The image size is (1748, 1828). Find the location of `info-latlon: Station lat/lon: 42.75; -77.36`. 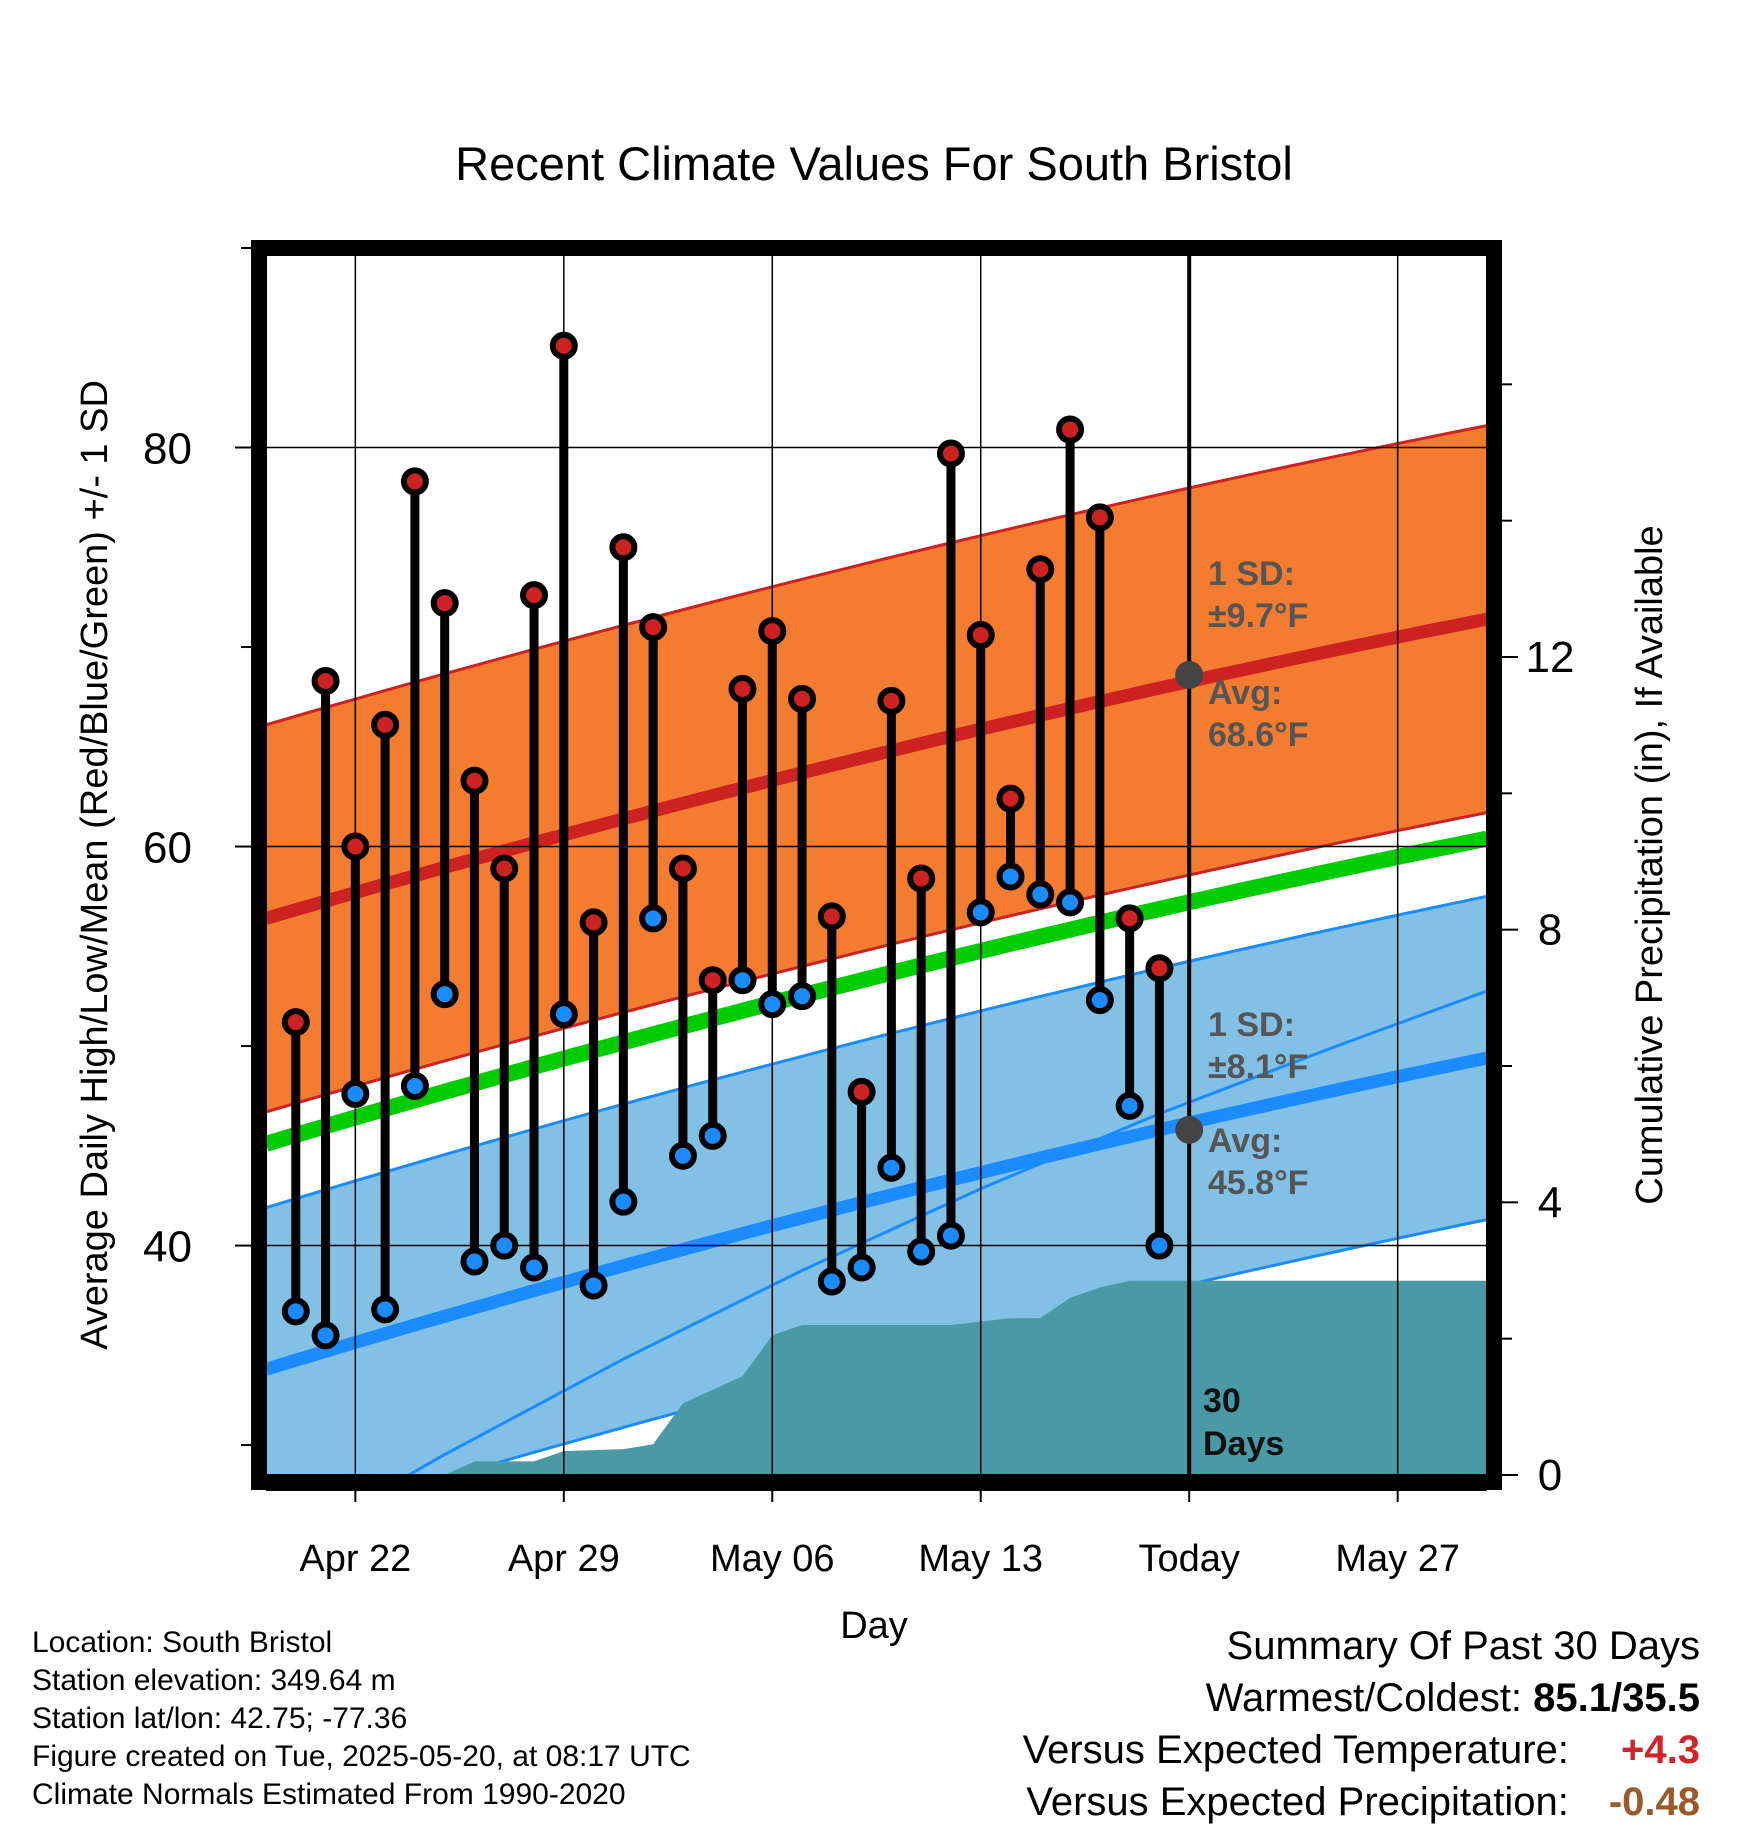

info-latlon: Station lat/lon: 42.75; -77.36 is located at coordinates (220, 1718).